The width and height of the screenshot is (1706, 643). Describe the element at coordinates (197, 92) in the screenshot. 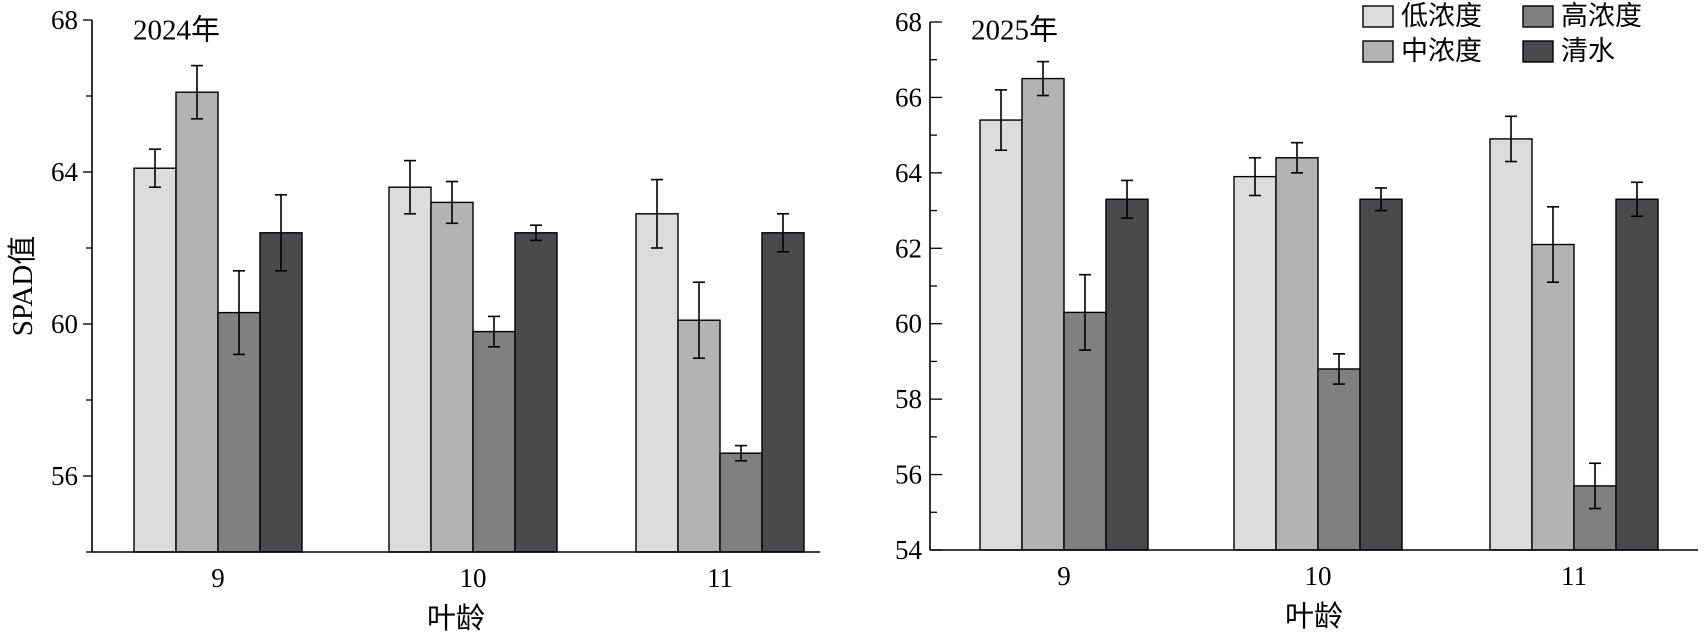

I see `error-bar-2024年-中浓度-9` at that location.